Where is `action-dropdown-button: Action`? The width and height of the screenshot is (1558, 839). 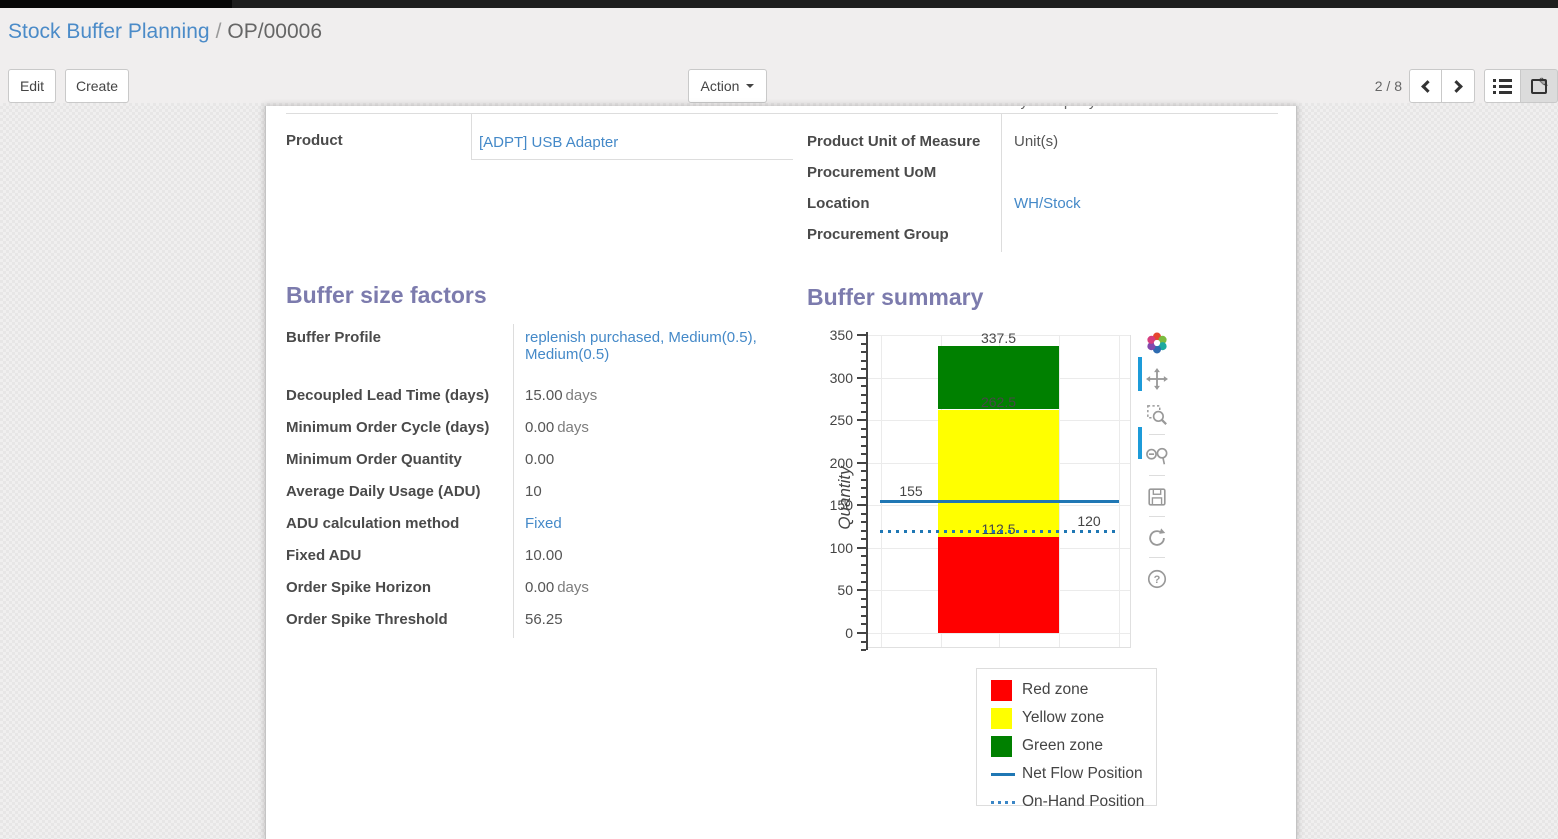
action-dropdown-button: Action is located at coordinates (727, 86).